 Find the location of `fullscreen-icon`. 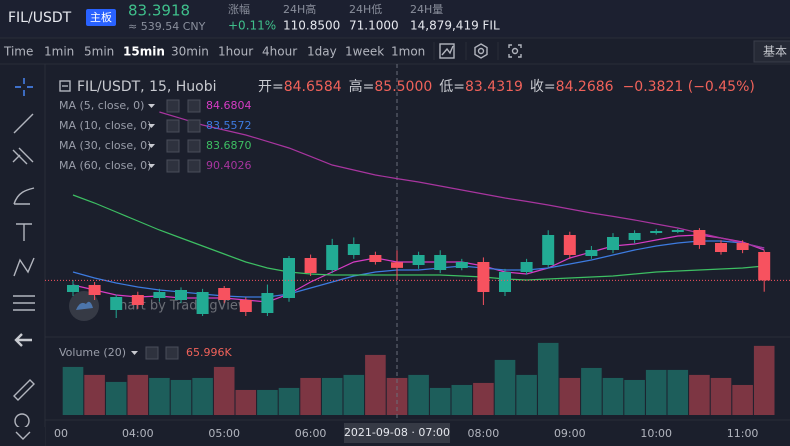

fullscreen-icon is located at coordinates (515, 51).